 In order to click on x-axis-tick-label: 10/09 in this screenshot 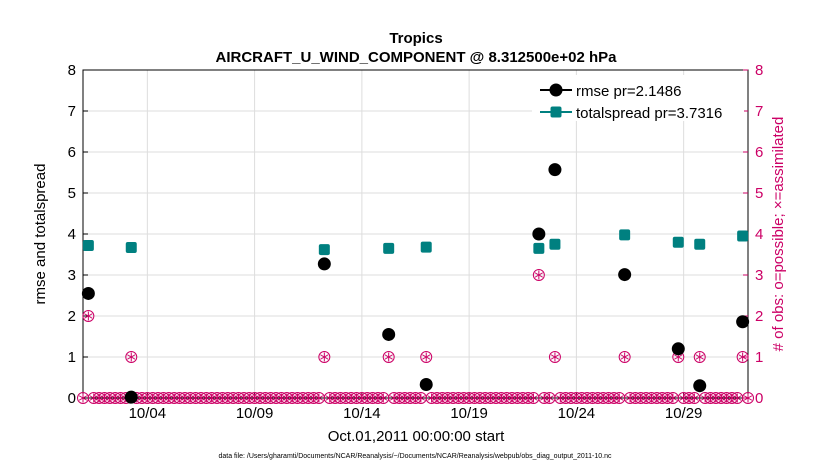, I will do `click(255, 413)`.